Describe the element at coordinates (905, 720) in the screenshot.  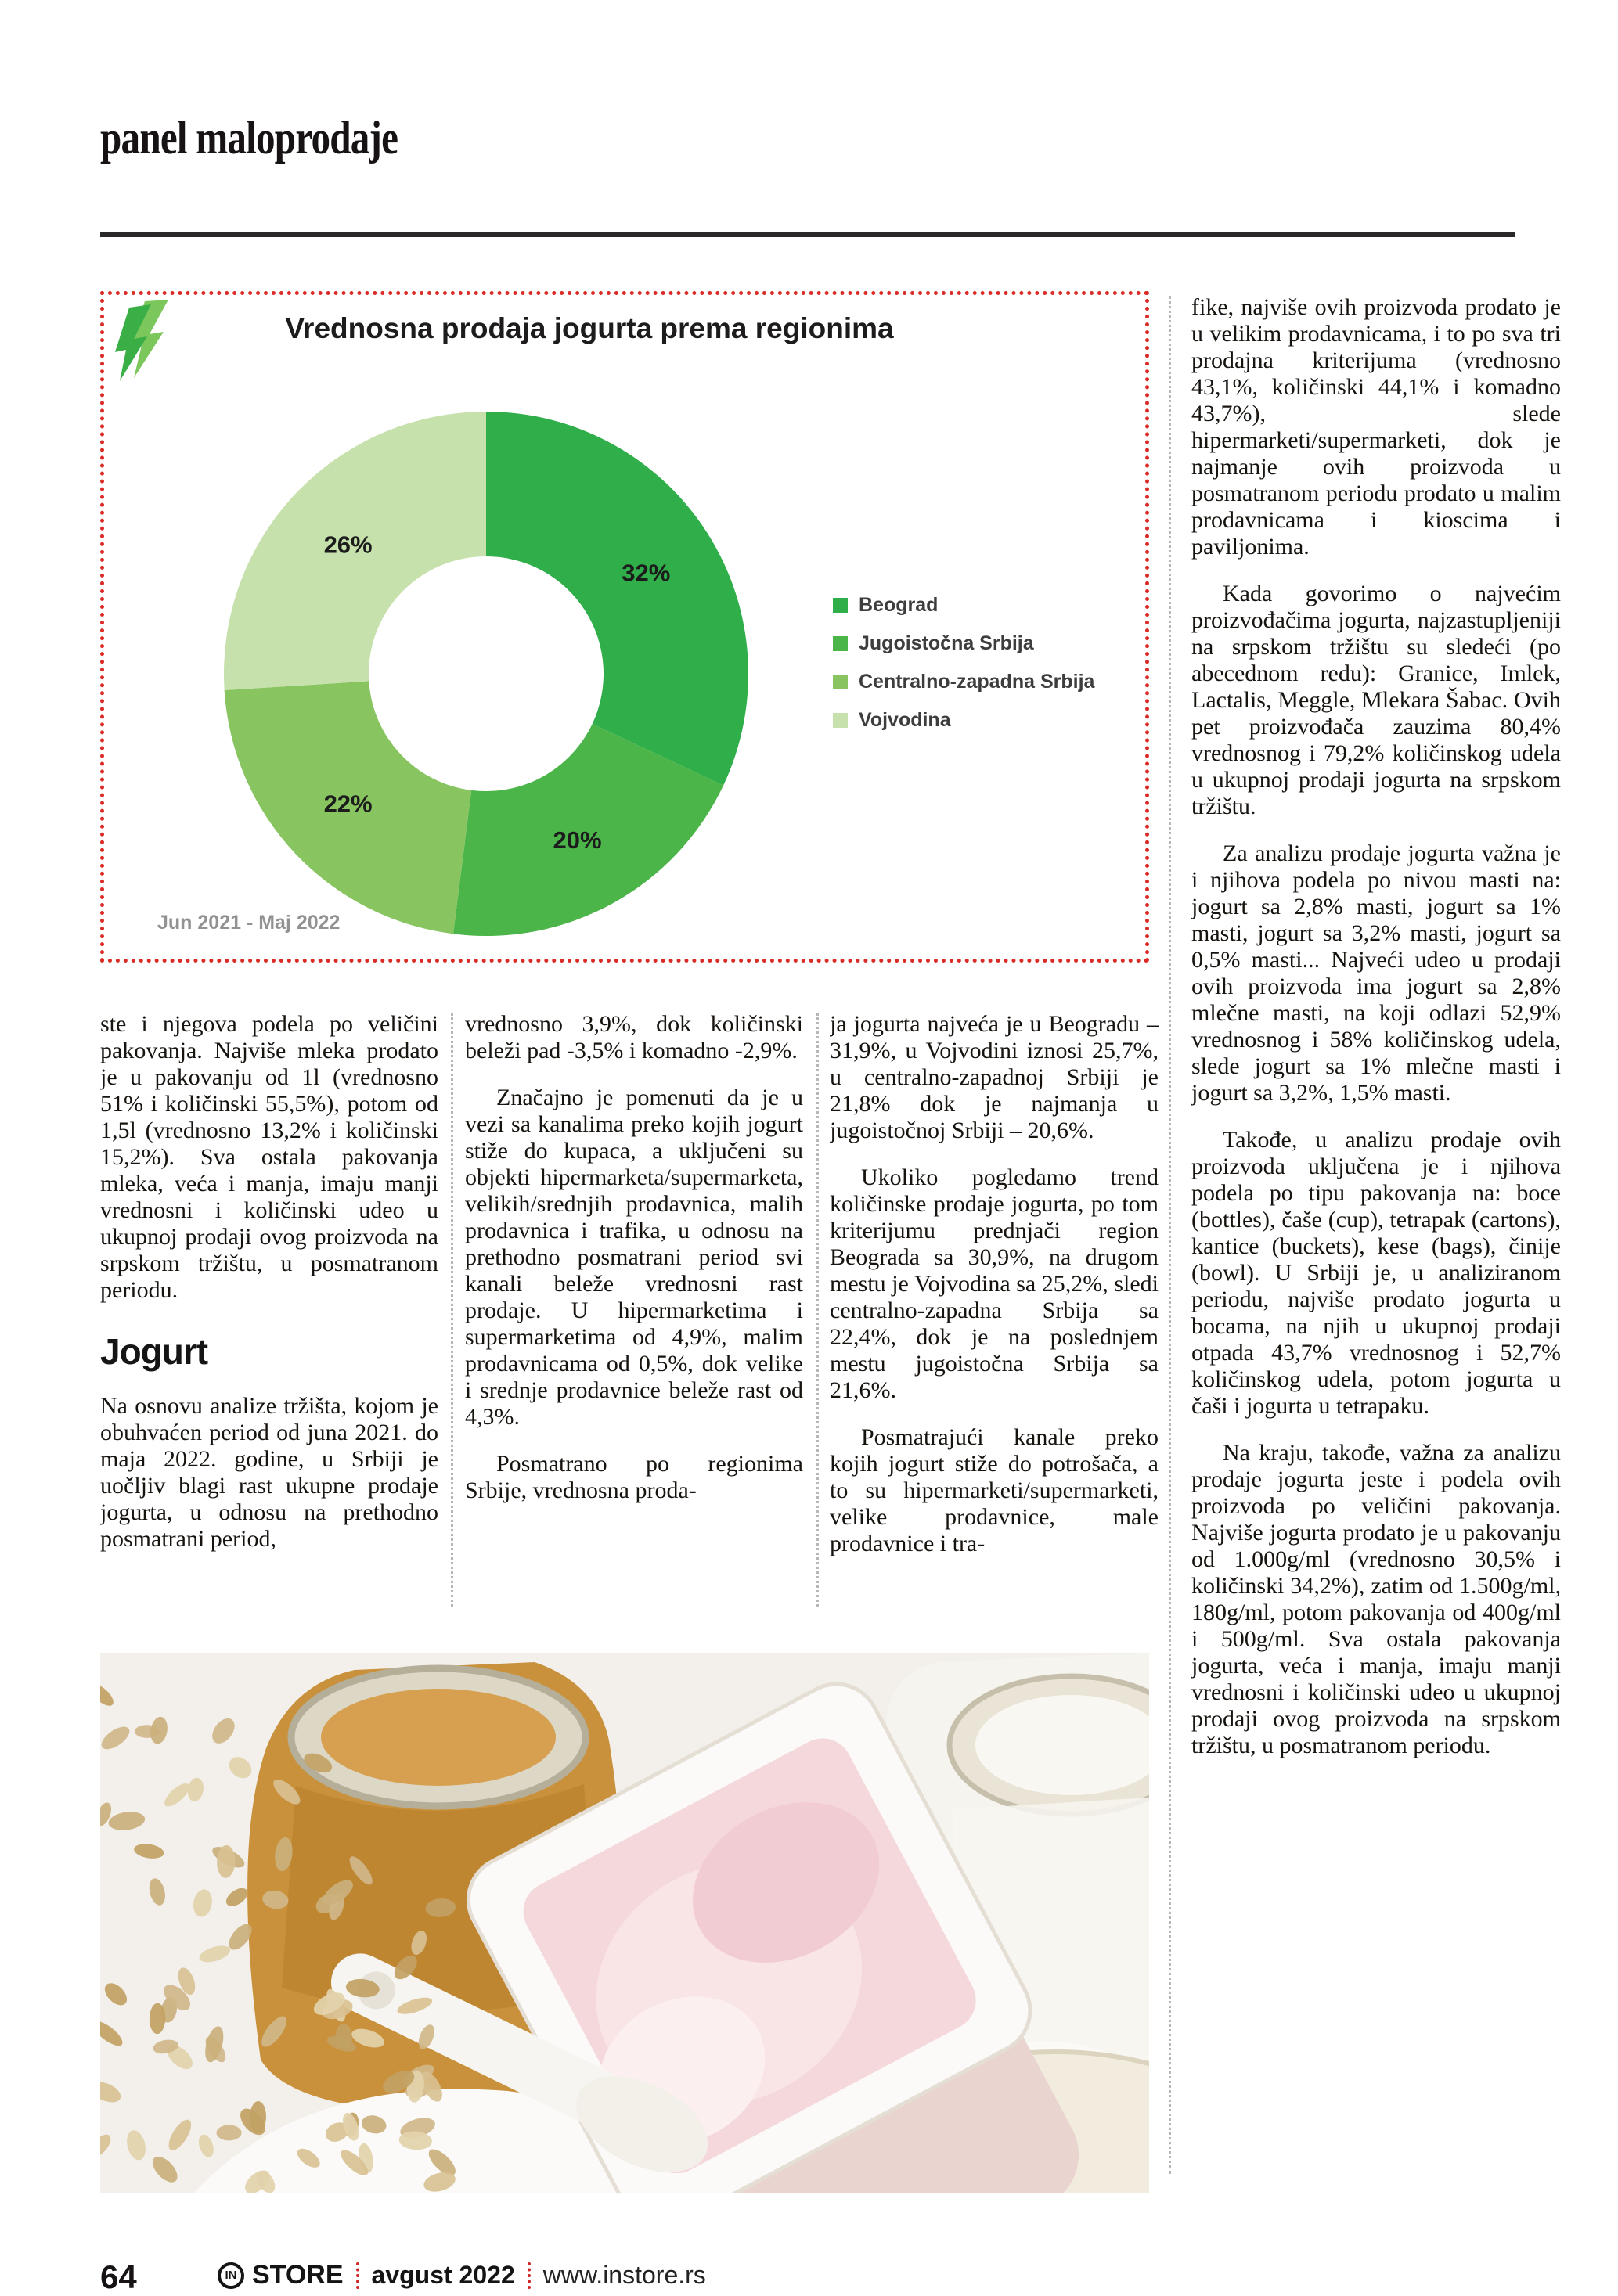
I see `legend-label: Vojvodina` at that location.